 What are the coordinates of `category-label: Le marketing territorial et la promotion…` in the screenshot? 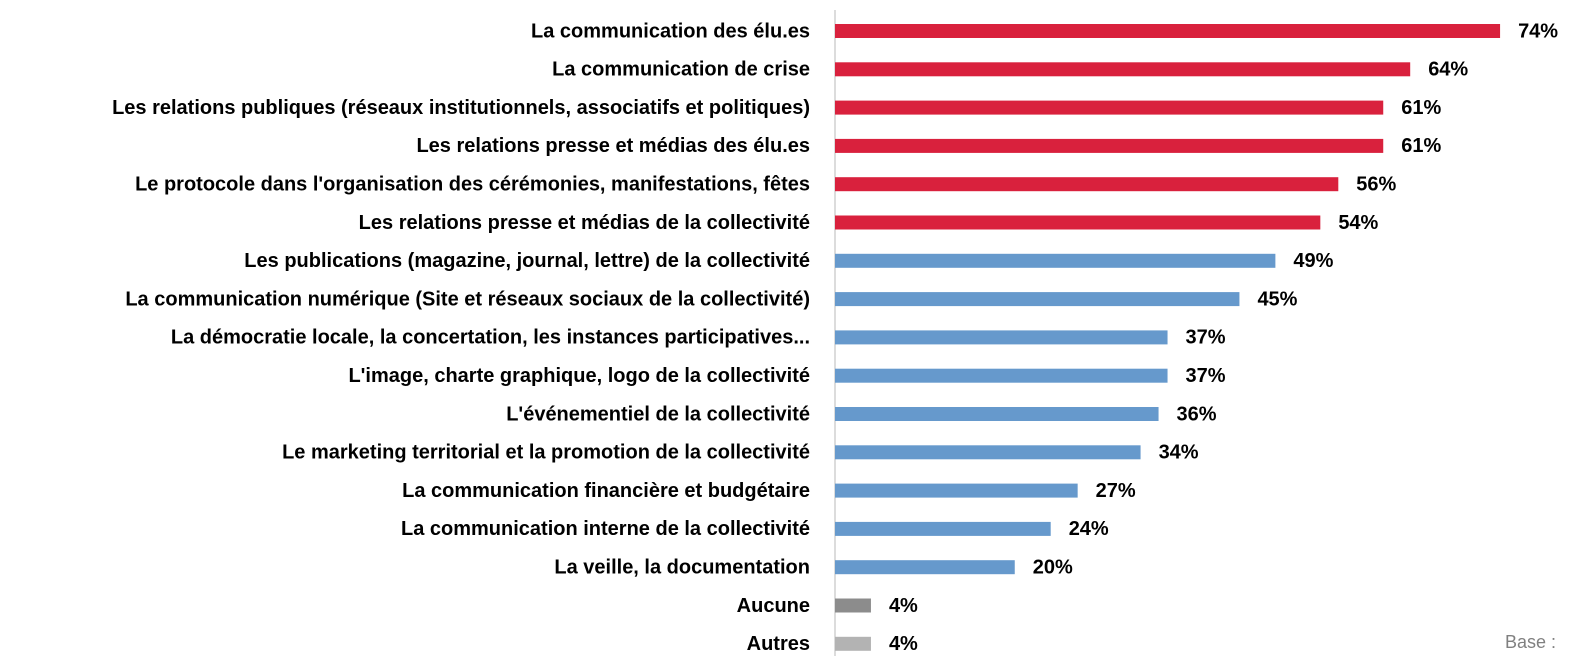 It's located at (546, 453).